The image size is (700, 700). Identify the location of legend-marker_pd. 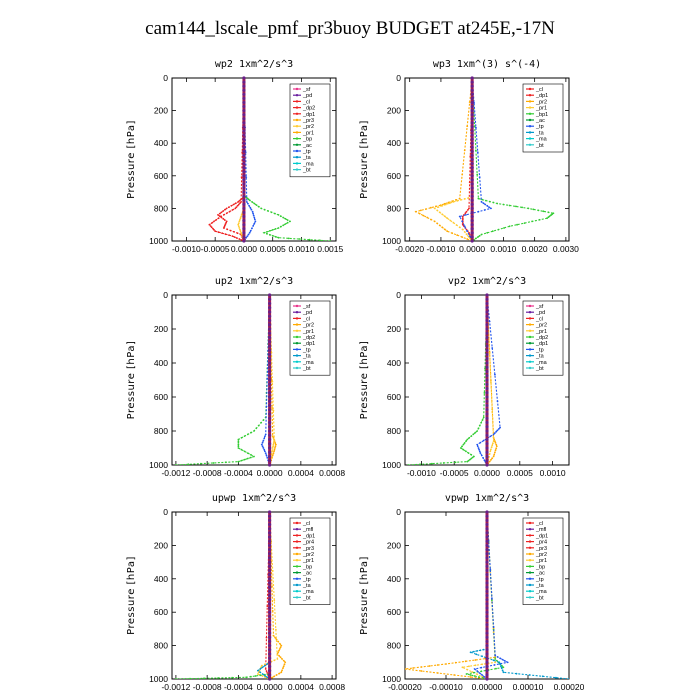
(297, 95).